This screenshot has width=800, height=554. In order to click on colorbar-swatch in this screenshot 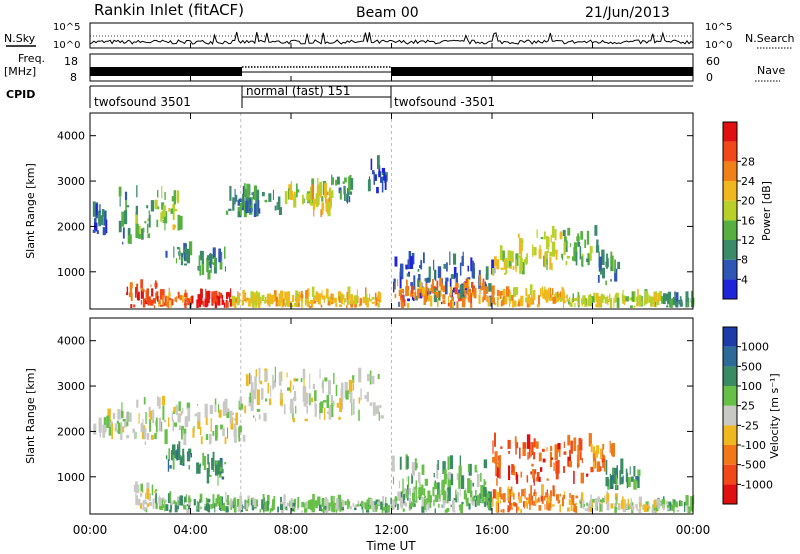, I will do `click(730, 289)`.